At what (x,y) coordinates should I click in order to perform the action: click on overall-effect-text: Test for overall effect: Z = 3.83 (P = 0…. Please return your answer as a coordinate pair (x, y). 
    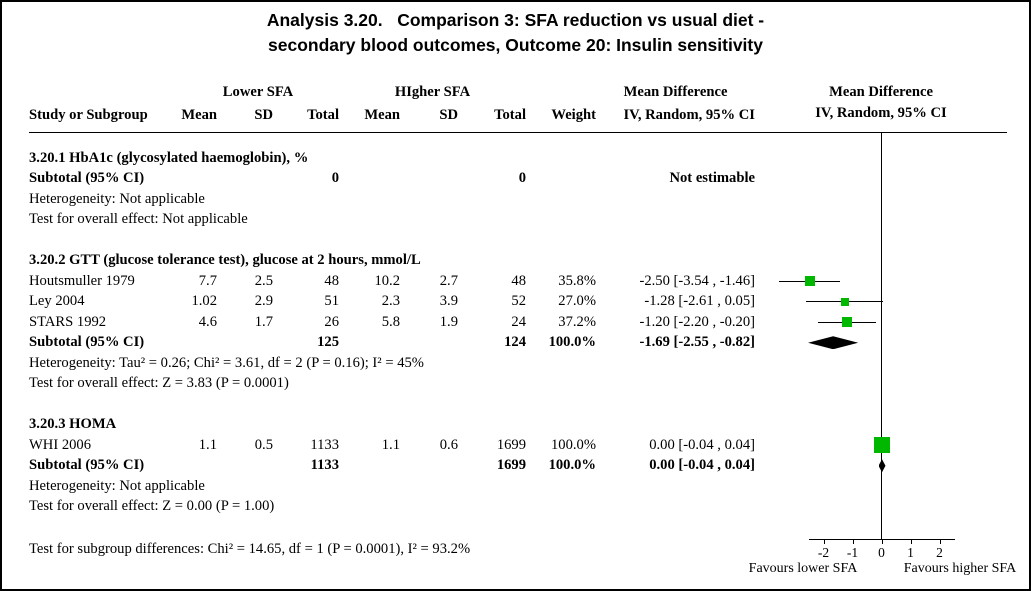
    Looking at the image, I should click on (159, 383).